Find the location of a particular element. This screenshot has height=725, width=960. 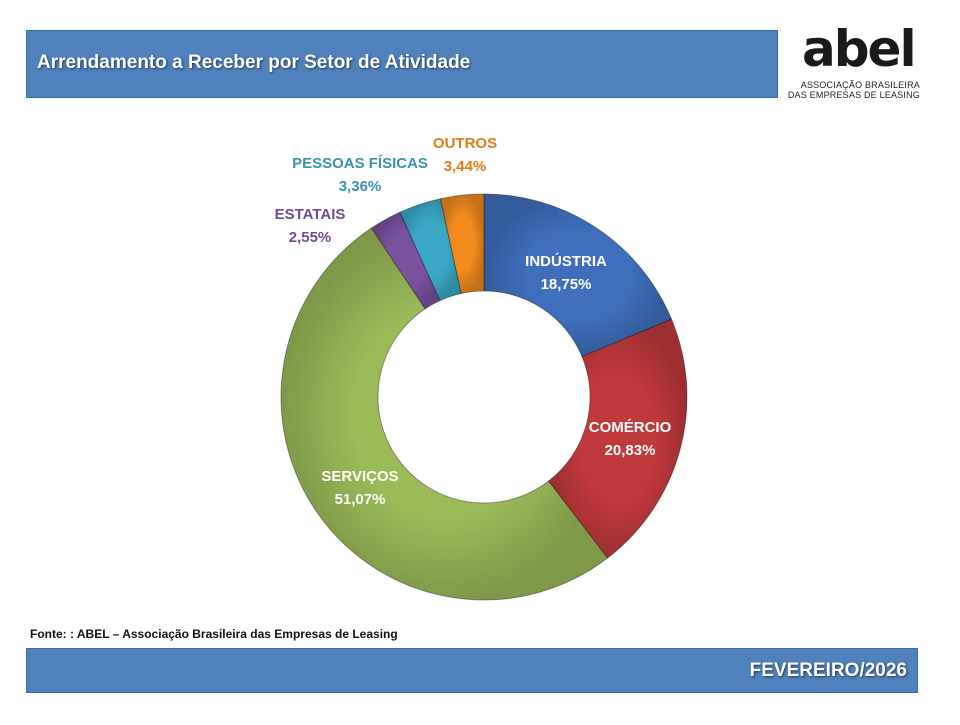

logo-subtitle-line1: ASSOCIAÇÃO BRASILEIRA is located at coordinates (860, 85).